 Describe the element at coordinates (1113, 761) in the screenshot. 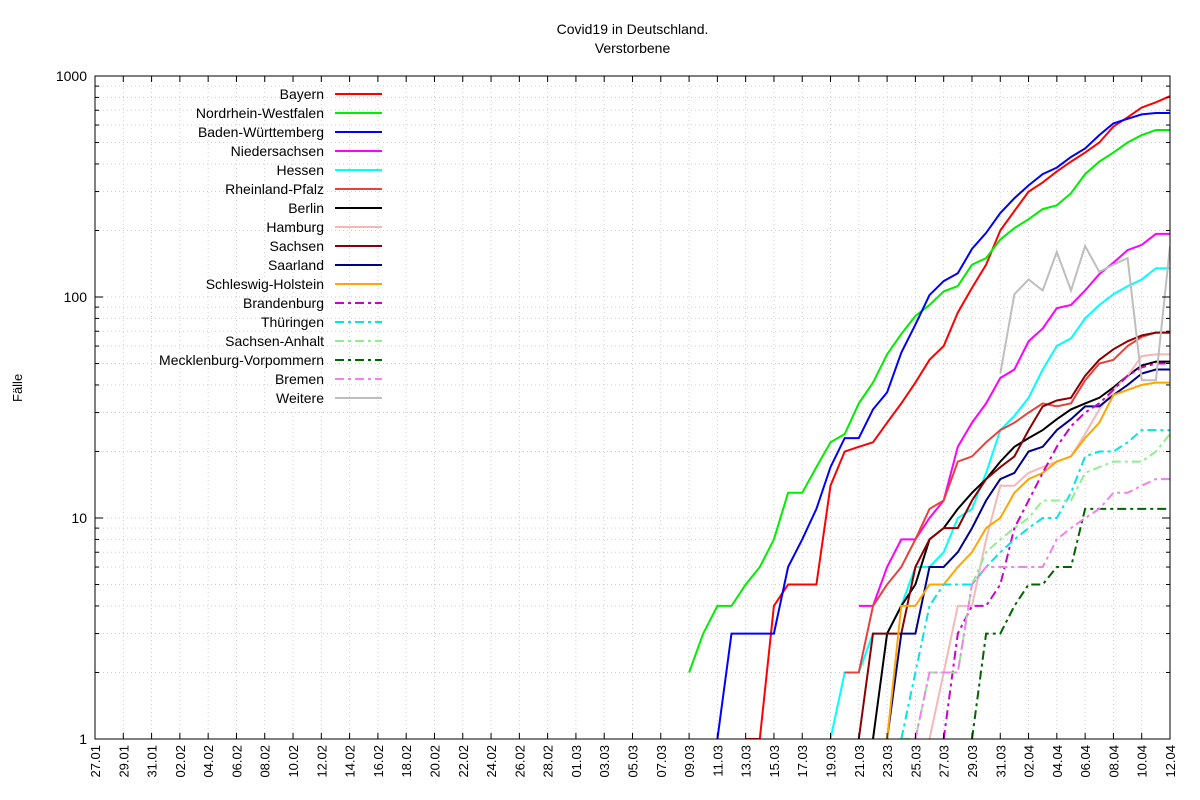

I see `x-tick-label: 08.04` at that location.